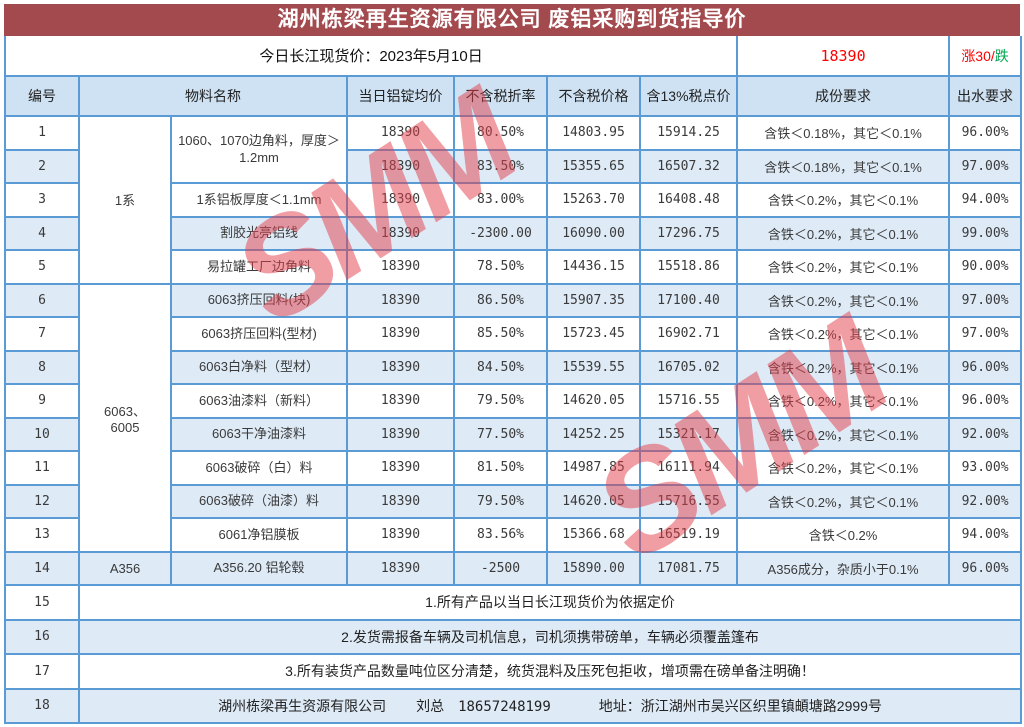  What do you see at coordinates (593, 568) in the screenshot?
I see `price-ex-tax-cell: 15890.00` at bounding box center [593, 568].